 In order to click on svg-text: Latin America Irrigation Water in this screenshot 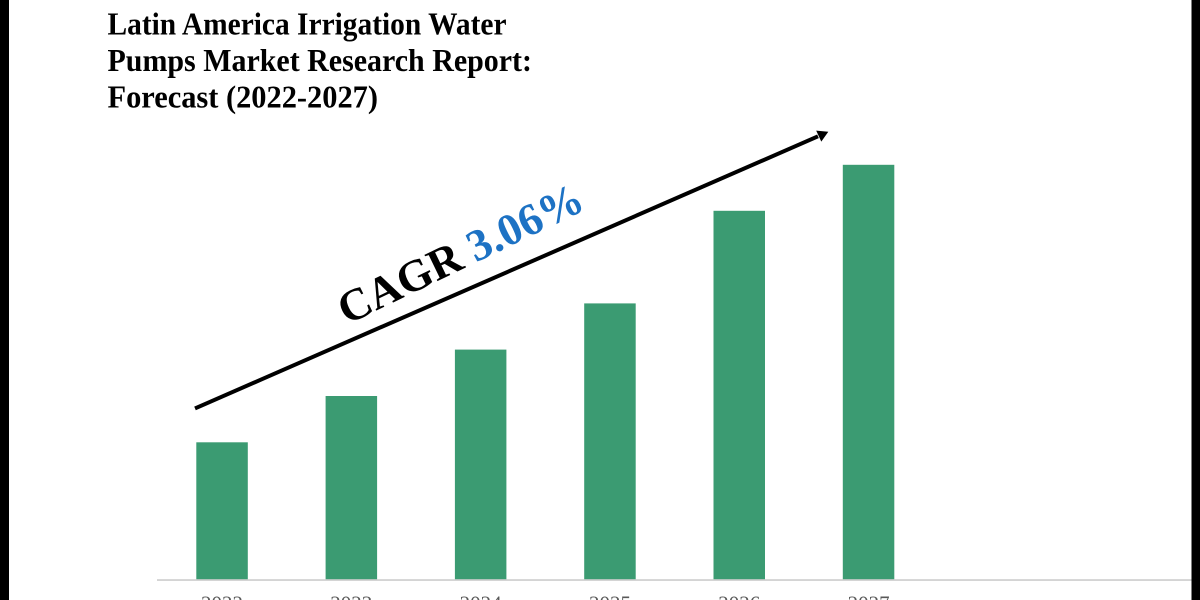, I will do `click(307, 23)`.